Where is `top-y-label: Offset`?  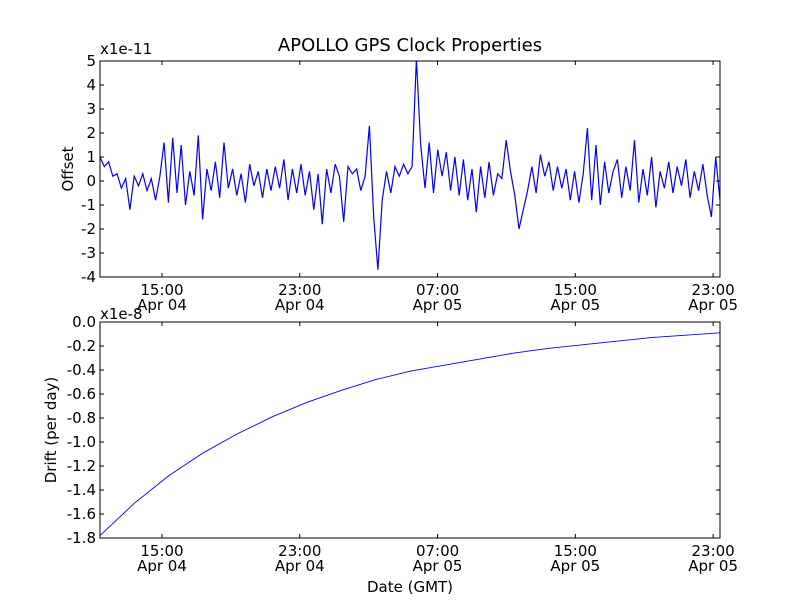 top-y-label: Offset is located at coordinates (68, 168).